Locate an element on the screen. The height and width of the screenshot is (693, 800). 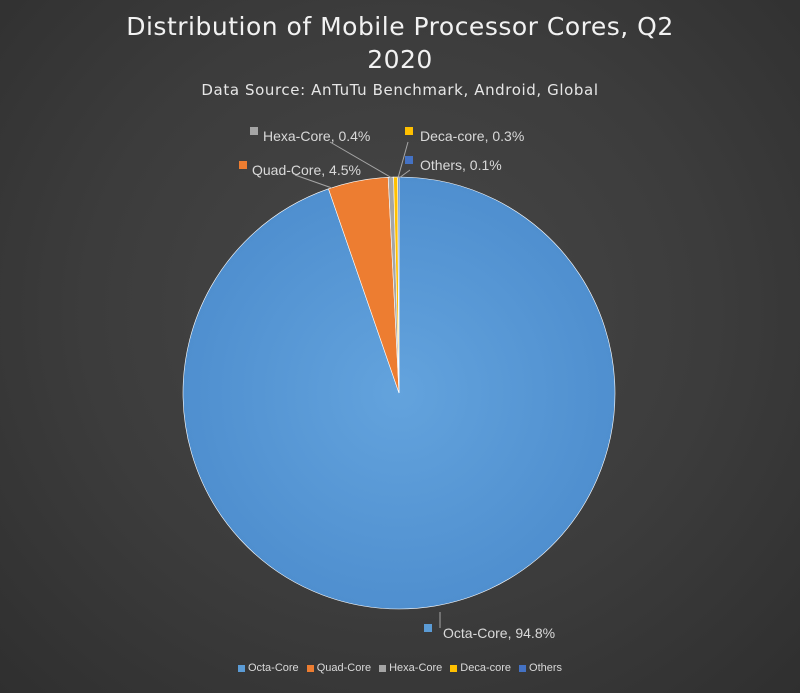
leader-line-others is located at coordinates (404, 174).